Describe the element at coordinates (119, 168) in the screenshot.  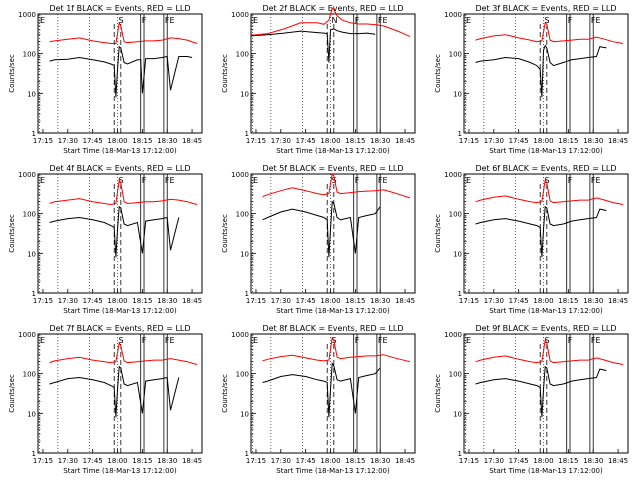
I see `panel-title: Det 4f BLACK = Events, RED = LLD` at that location.